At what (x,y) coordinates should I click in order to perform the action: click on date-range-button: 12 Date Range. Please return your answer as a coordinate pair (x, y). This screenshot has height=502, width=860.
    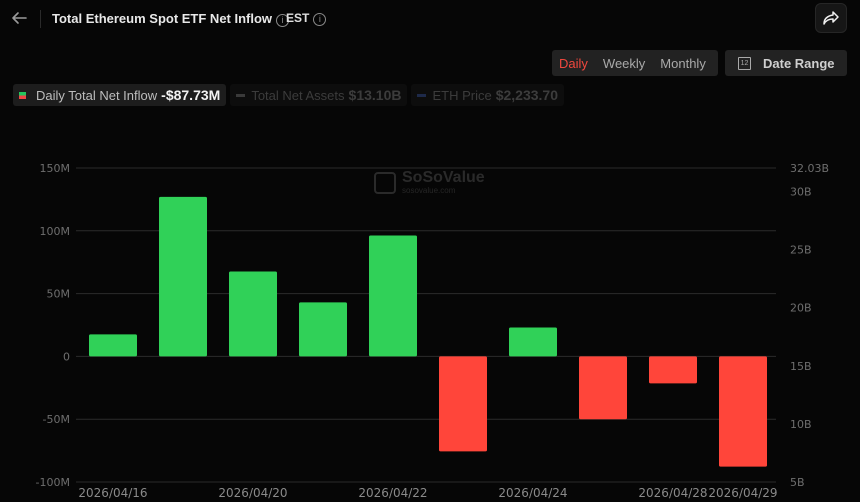
    Looking at the image, I should click on (786, 63).